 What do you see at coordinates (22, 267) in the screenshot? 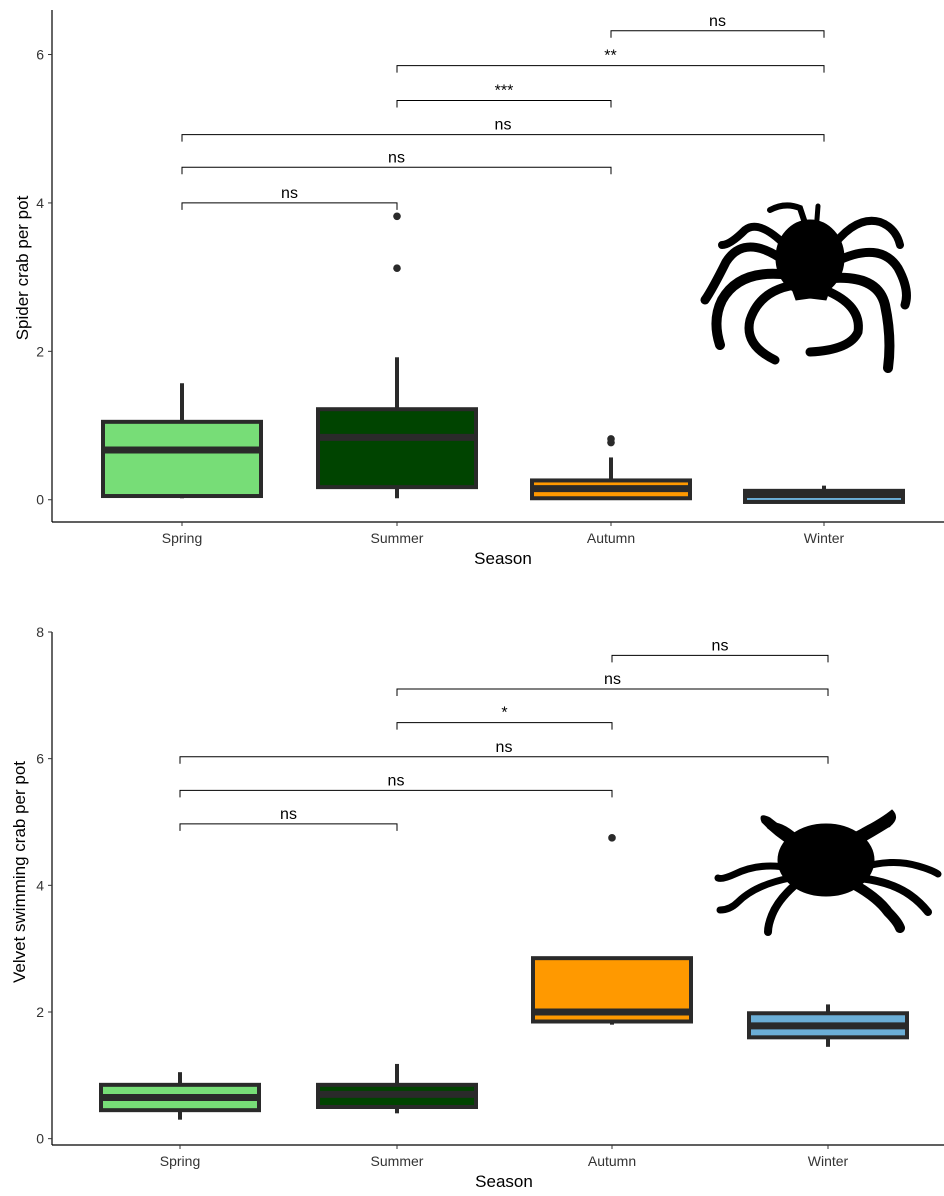
I see `spider-crab-y-axis-title: Spider crab per pot` at bounding box center [22, 267].